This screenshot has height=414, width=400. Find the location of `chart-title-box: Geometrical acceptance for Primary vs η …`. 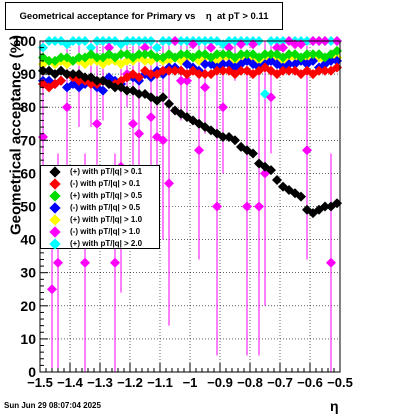

chart-title-box: Geometrical acceptance for Primary vs η … is located at coordinates (144, 16).